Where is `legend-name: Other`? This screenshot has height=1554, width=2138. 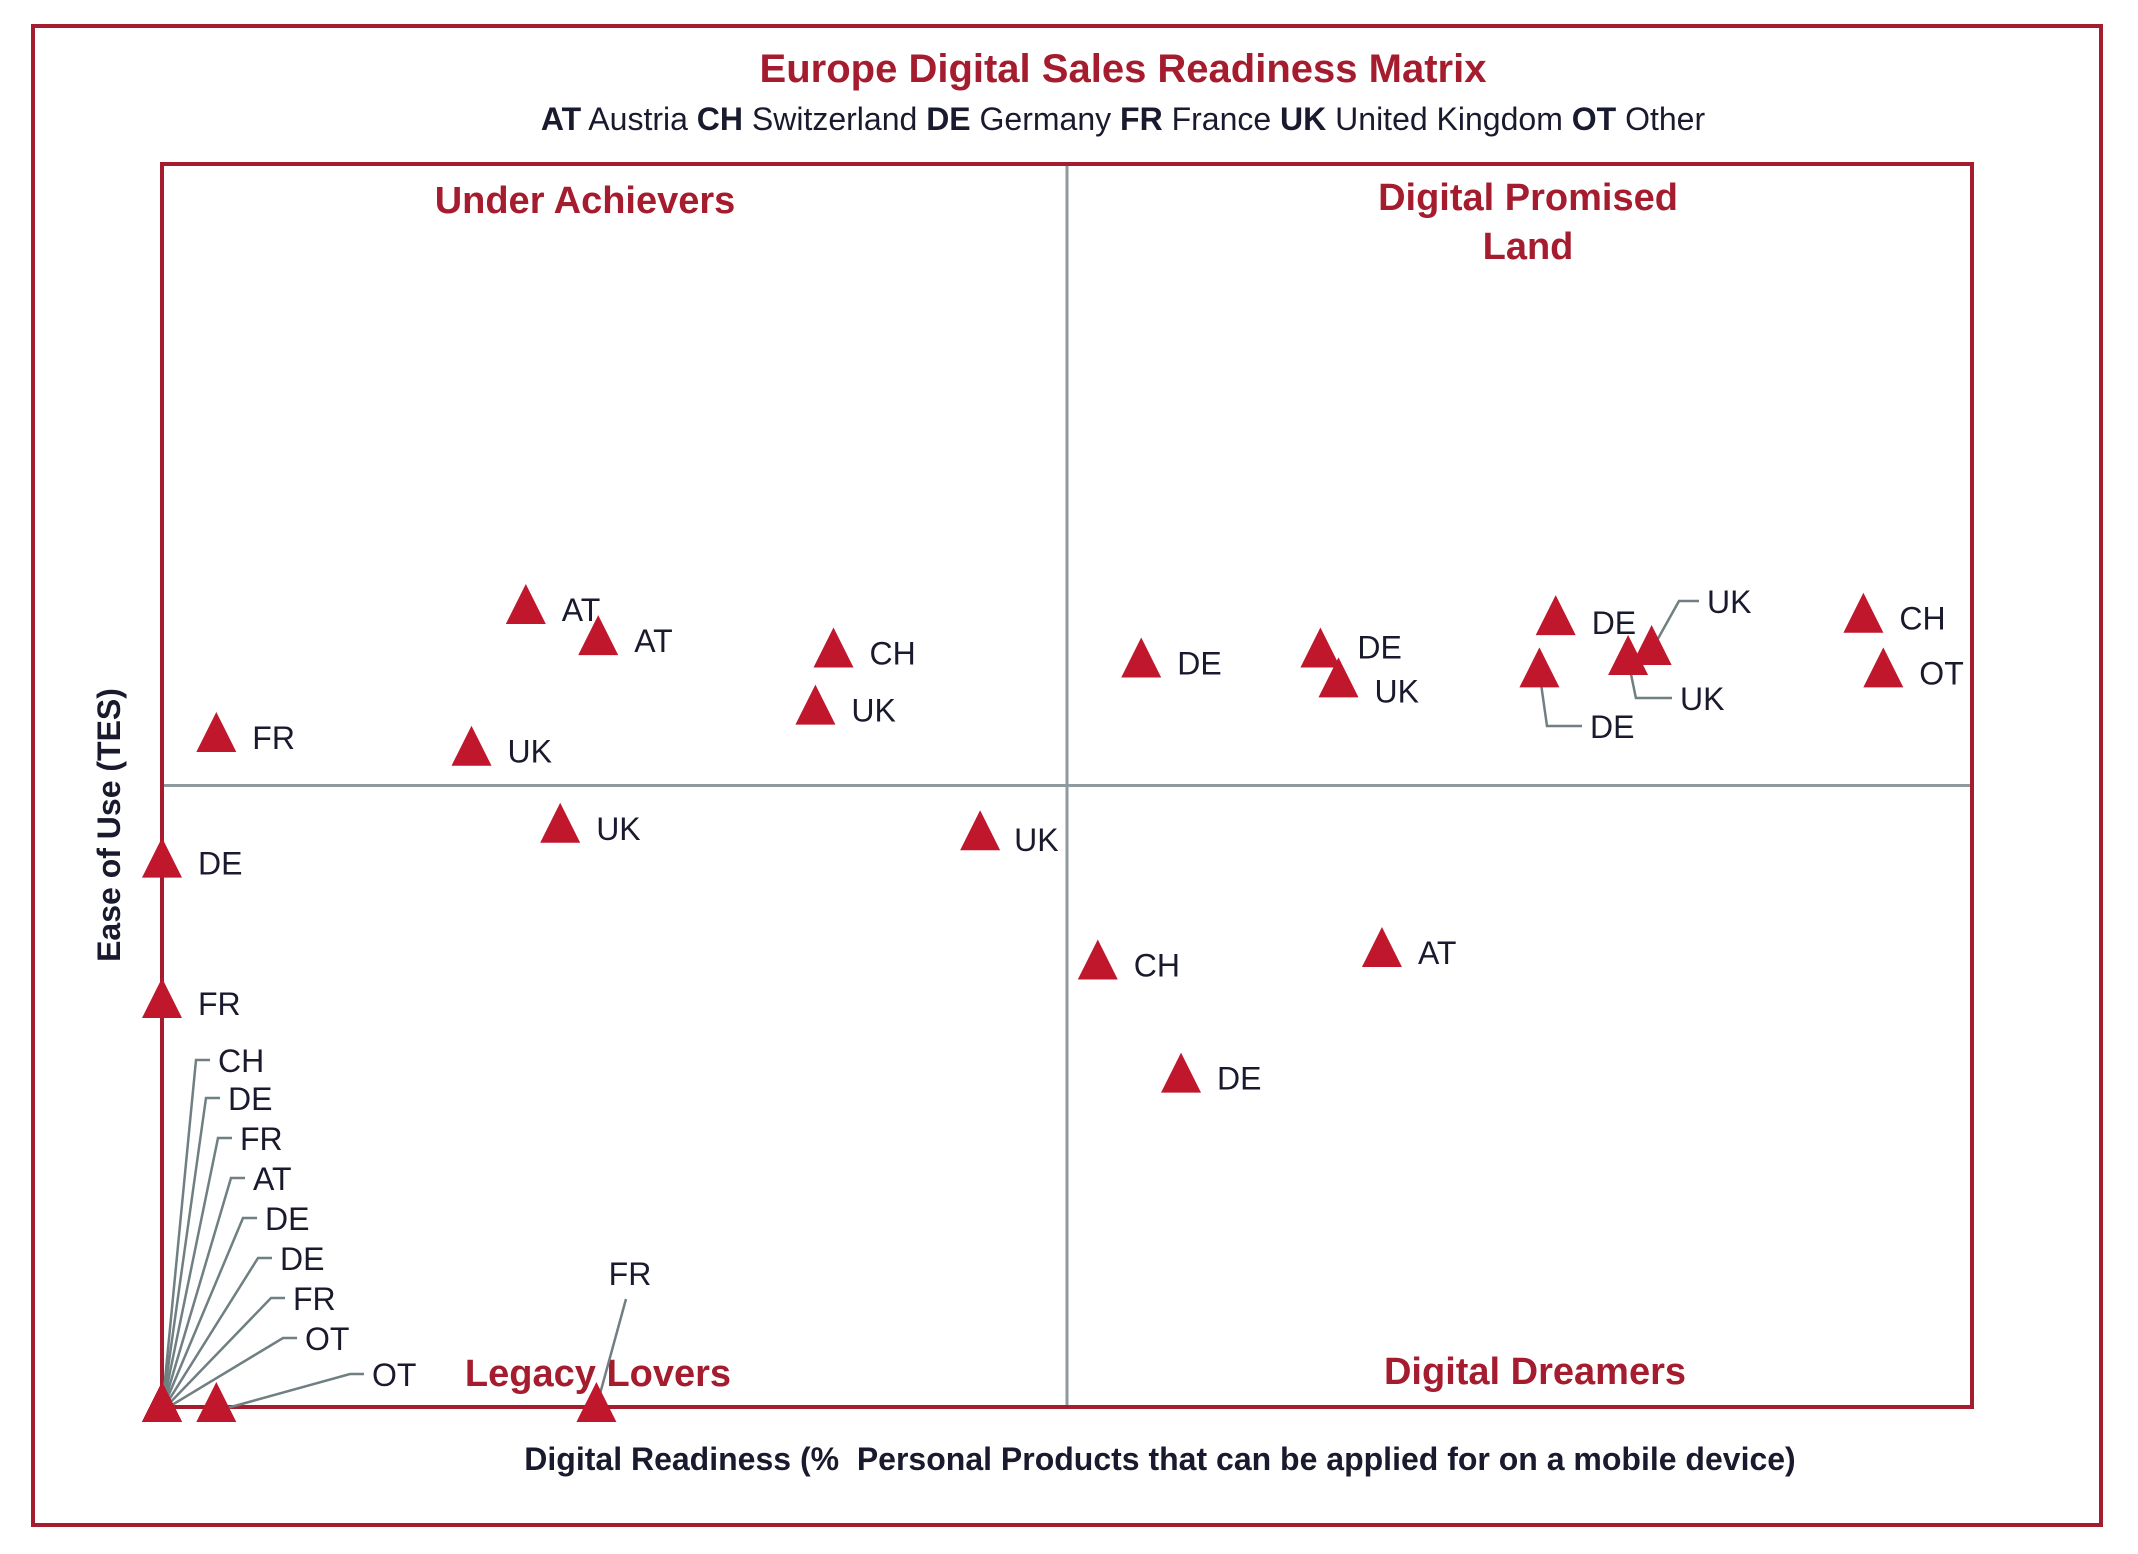
legend-name: Other is located at coordinates (1660, 119).